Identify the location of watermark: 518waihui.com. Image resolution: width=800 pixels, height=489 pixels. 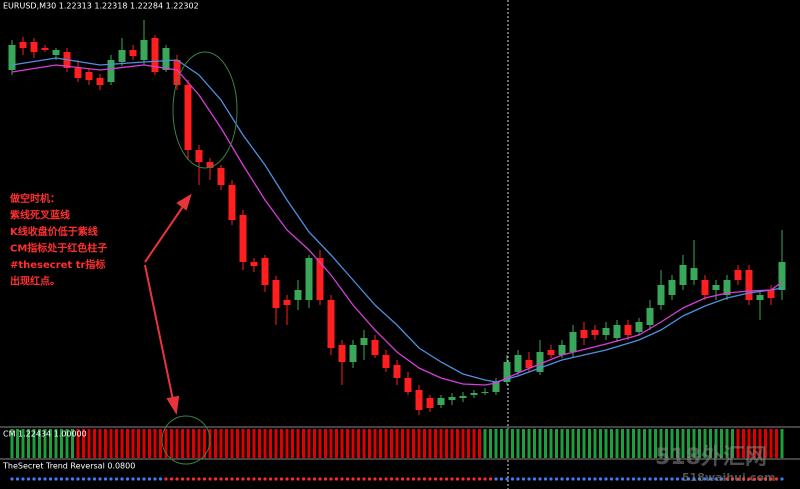
(728, 477).